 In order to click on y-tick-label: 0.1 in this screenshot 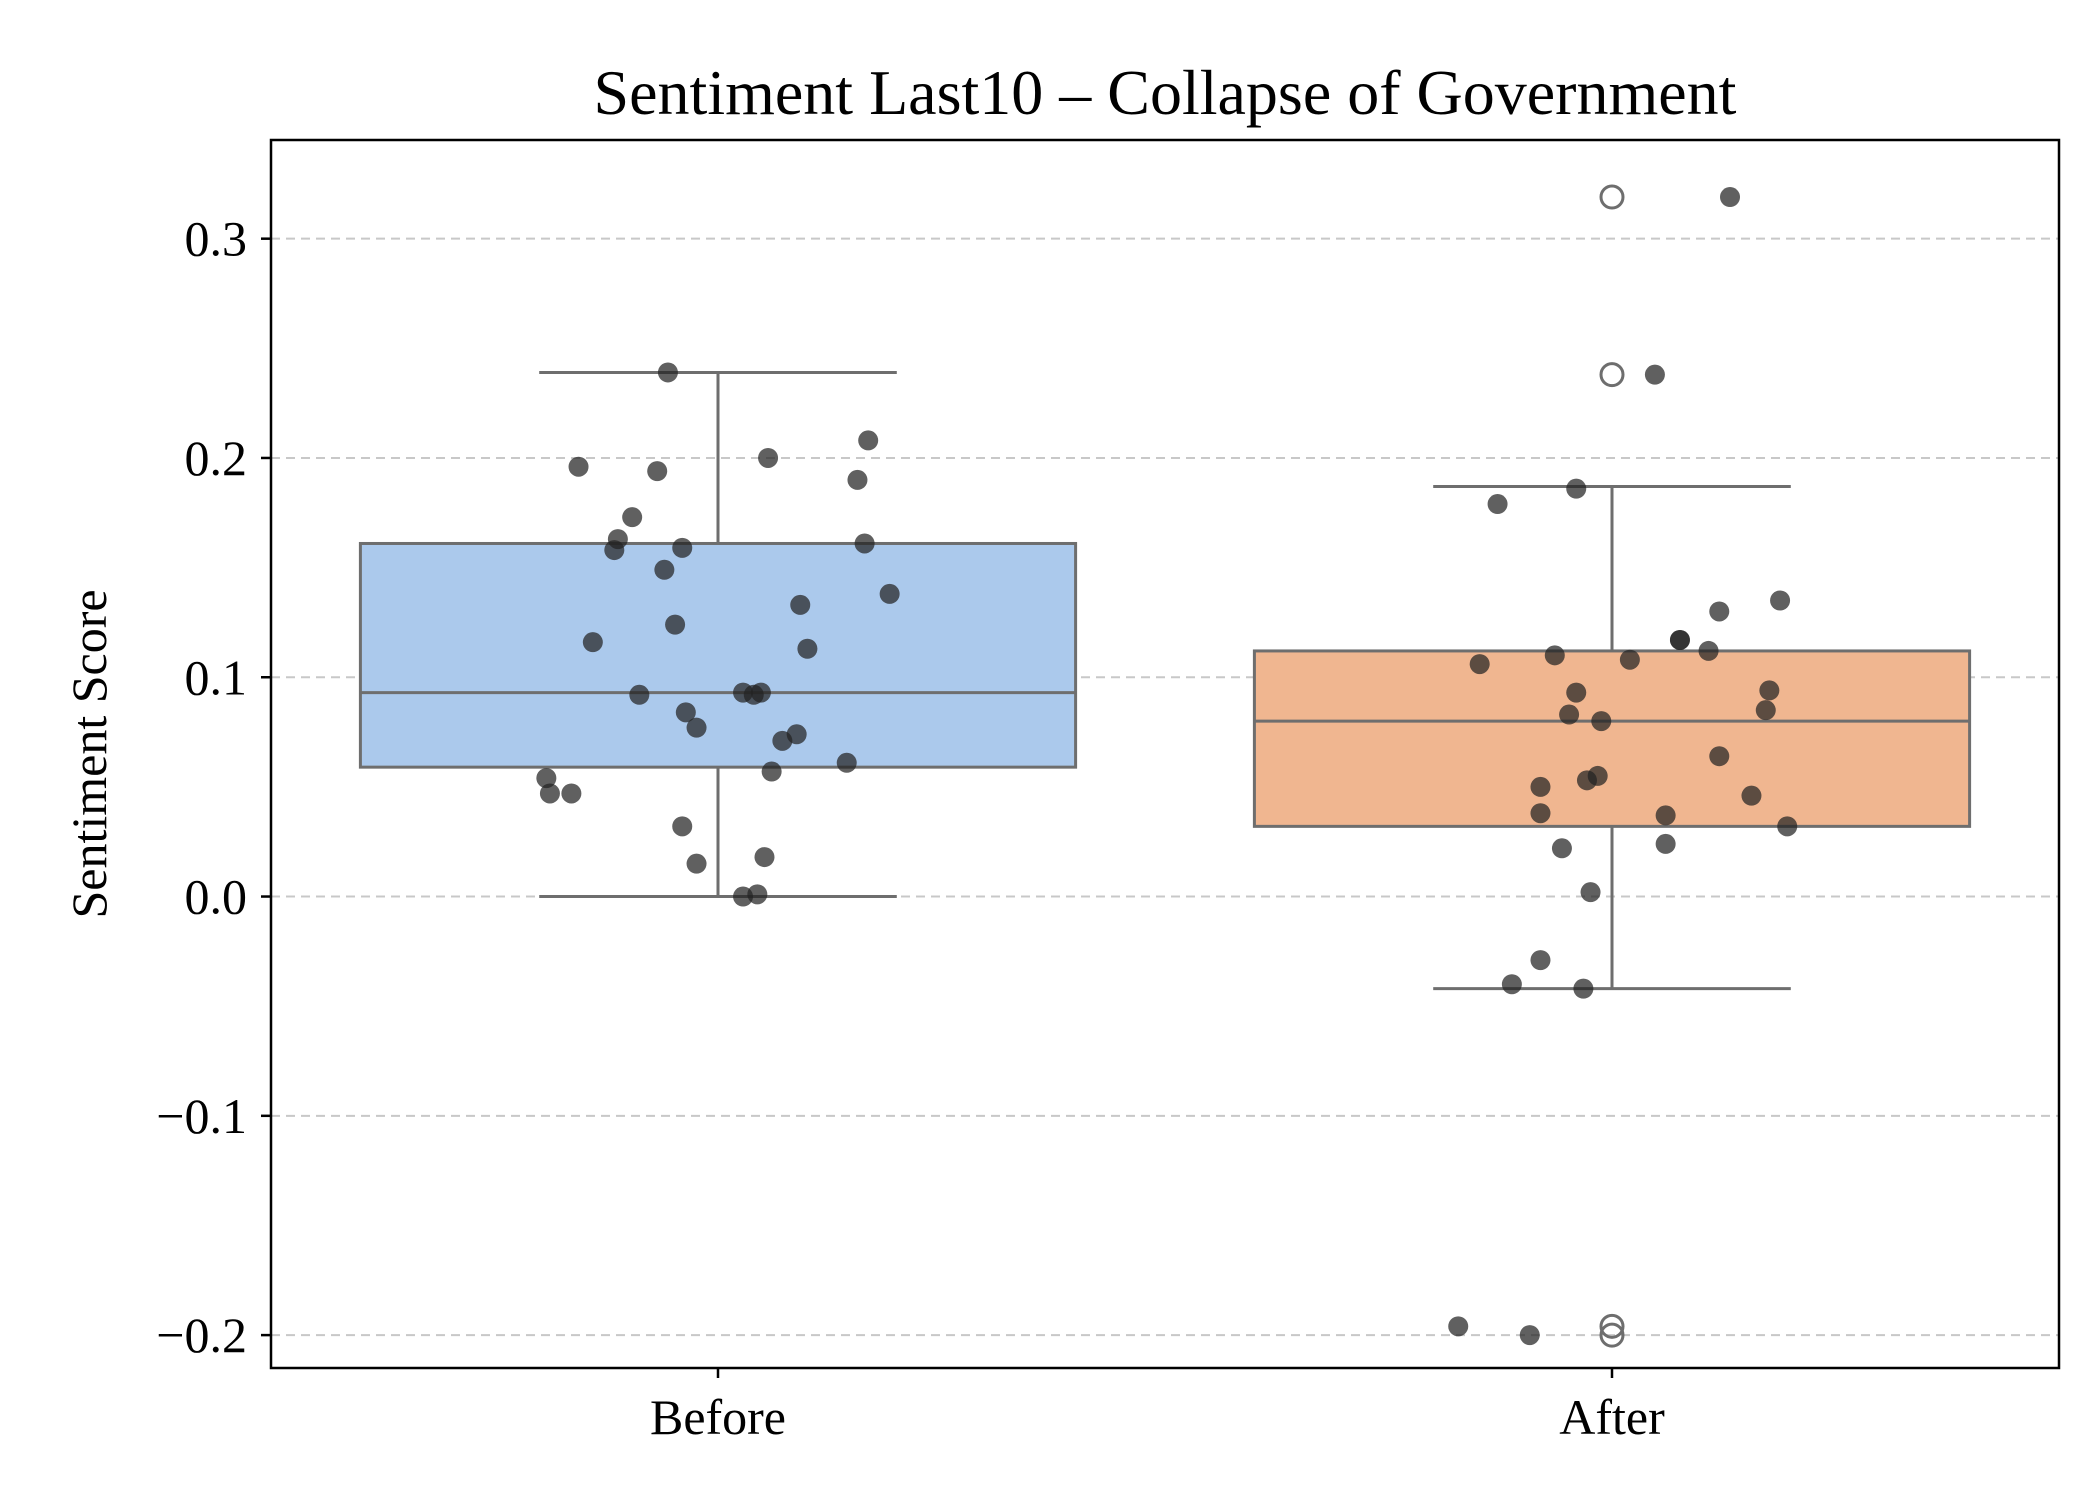, I will do `click(216, 677)`.